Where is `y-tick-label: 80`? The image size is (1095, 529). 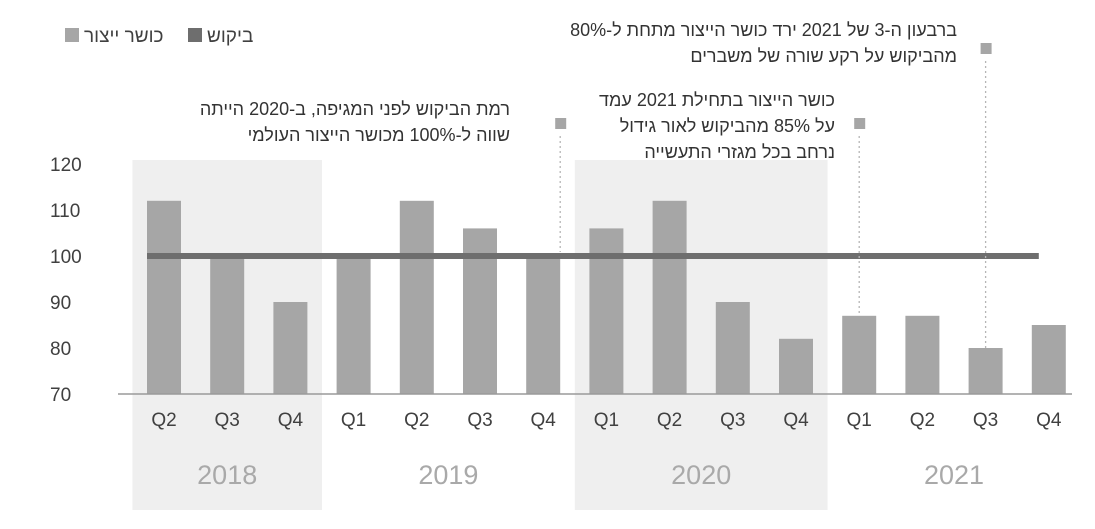
y-tick-label: 80 is located at coordinates (60, 349).